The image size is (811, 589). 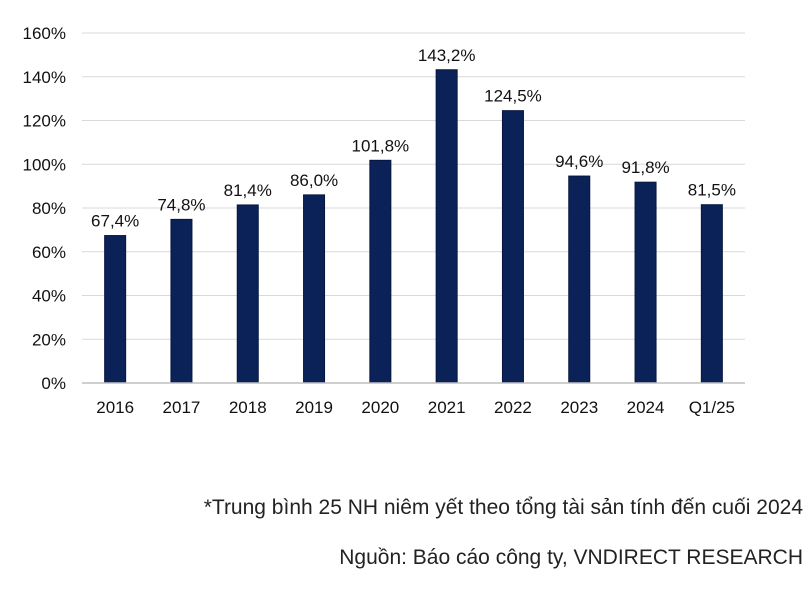 What do you see at coordinates (248, 190) in the screenshot?
I see `data-label: 81,4%` at bounding box center [248, 190].